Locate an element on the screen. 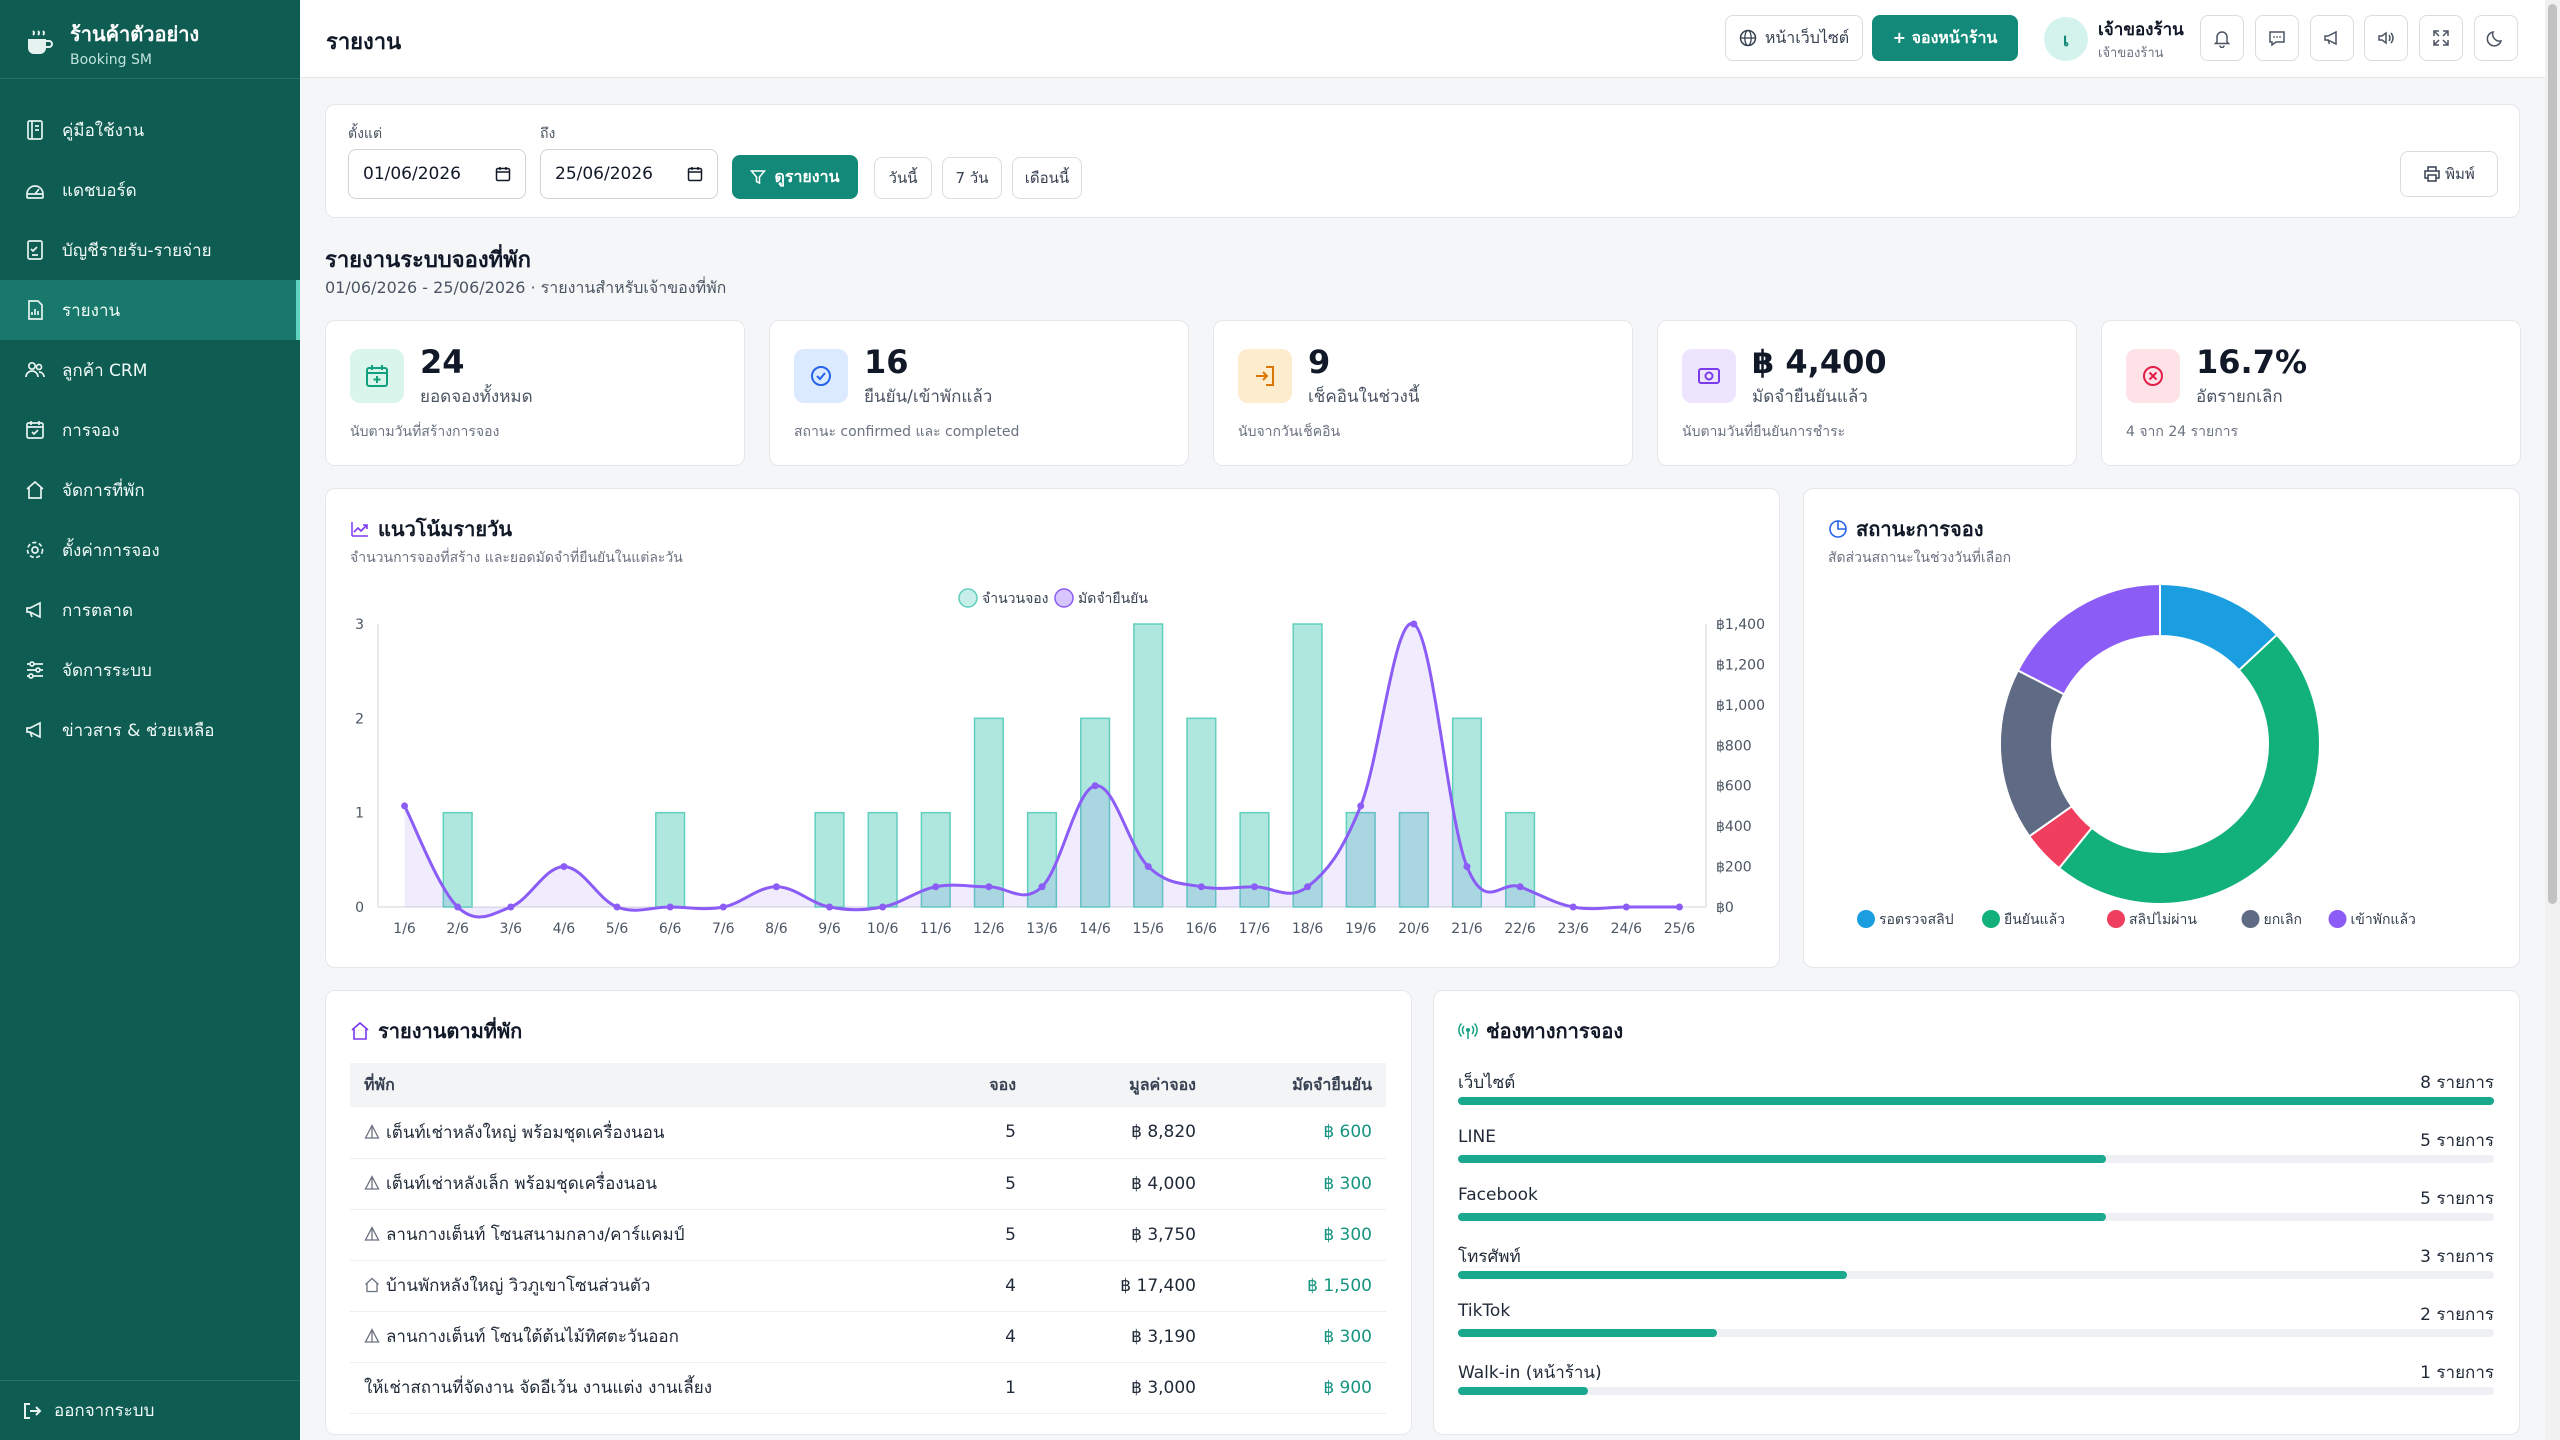 The height and width of the screenshot is (1440, 2560). sidebar-item-2: บัญชีรายรับ-รายจ่าย is located at coordinates (150, 250).